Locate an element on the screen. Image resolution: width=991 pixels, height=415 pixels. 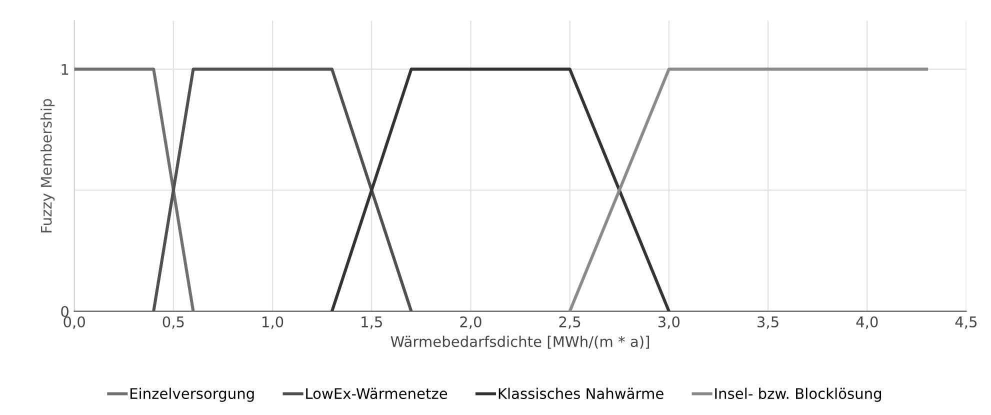
x-tick-label: 0,5 is located at coordinates (173, 322).